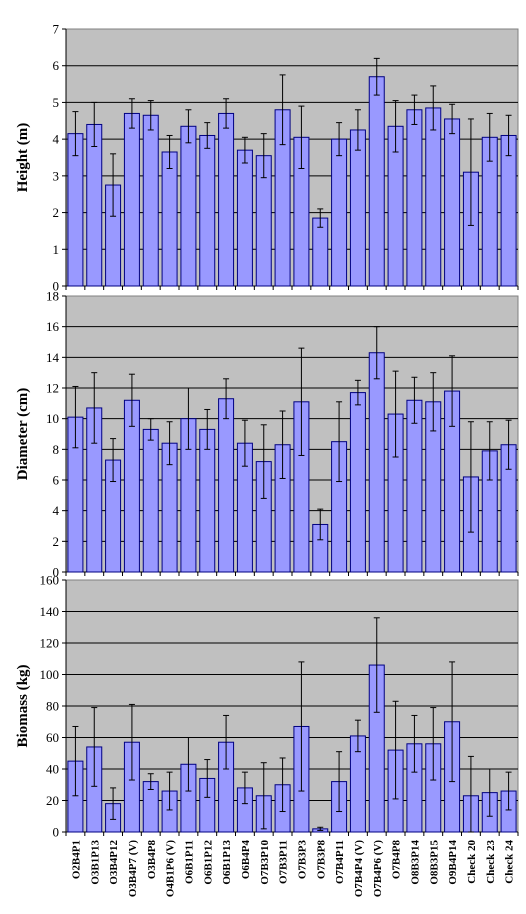 This screenshot has width=526, height=914. What do you see at coordinates (378, 868) in the screenshot?
I see `x-tick-label: O7B4P6 (V)` at bounding box center [378, 868].